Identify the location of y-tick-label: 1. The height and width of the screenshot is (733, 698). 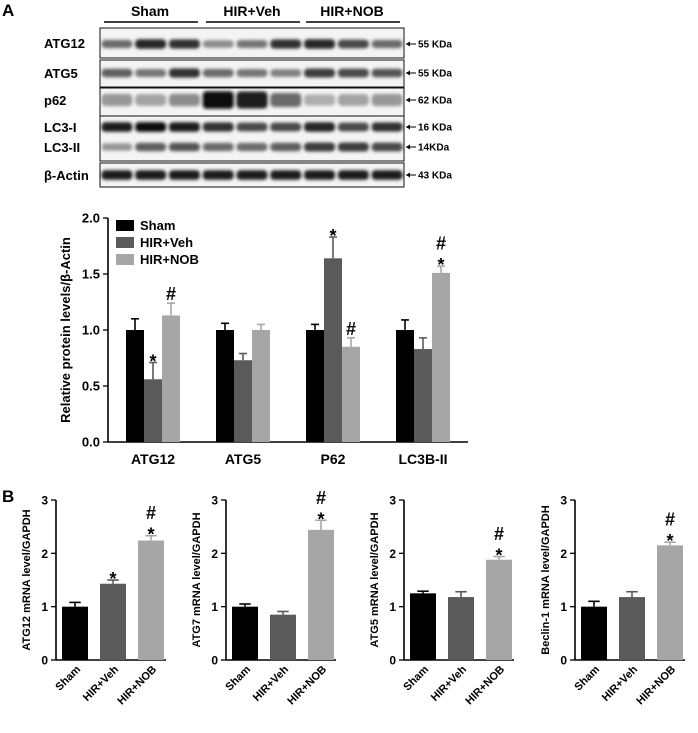
(44, 607).